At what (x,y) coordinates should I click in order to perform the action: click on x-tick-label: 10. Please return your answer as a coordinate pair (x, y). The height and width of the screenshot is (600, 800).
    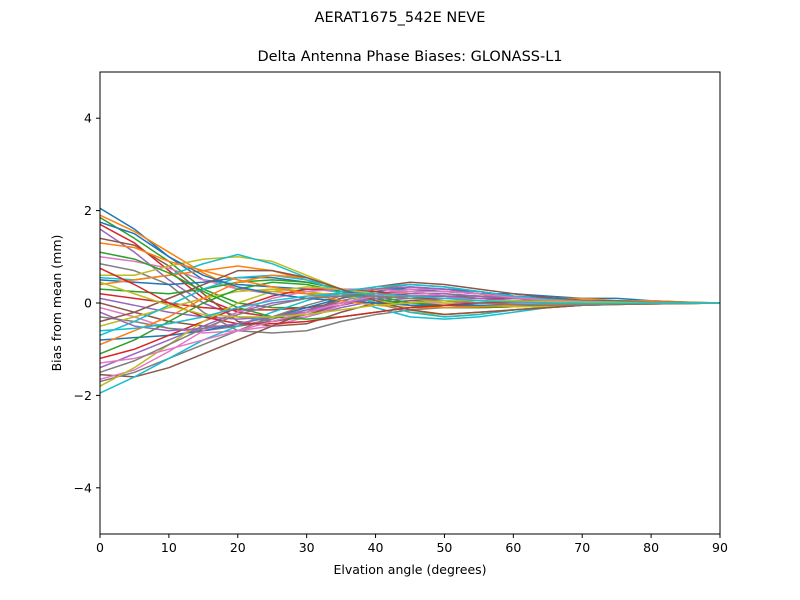
    Looking at the image, I should click on (169, 547).